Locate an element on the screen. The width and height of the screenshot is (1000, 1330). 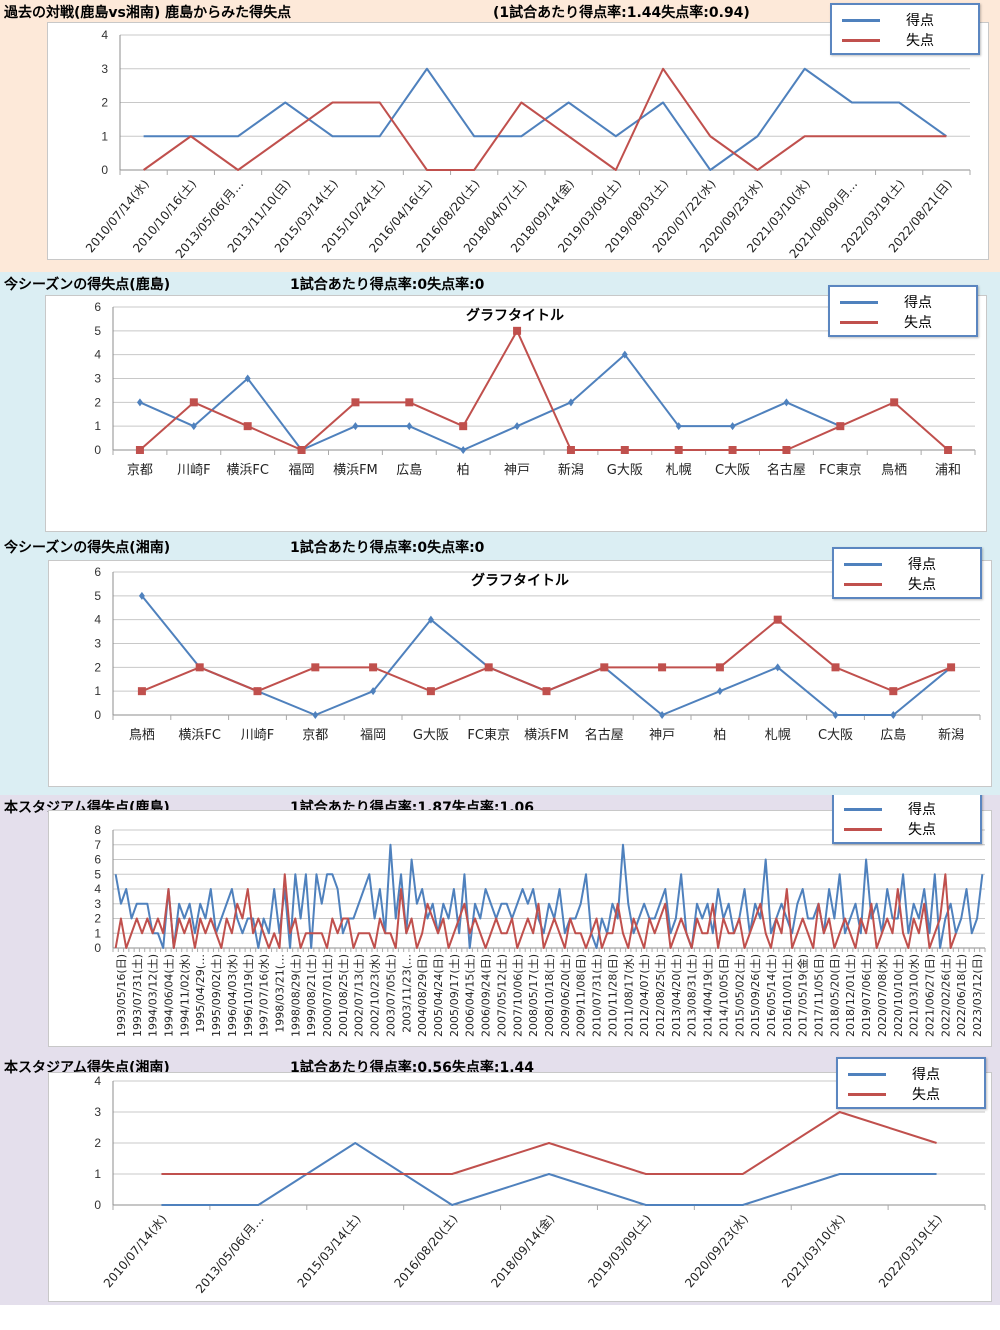
x-tick-label: 2017/11/05(日) is located at coordinates (819, 995).